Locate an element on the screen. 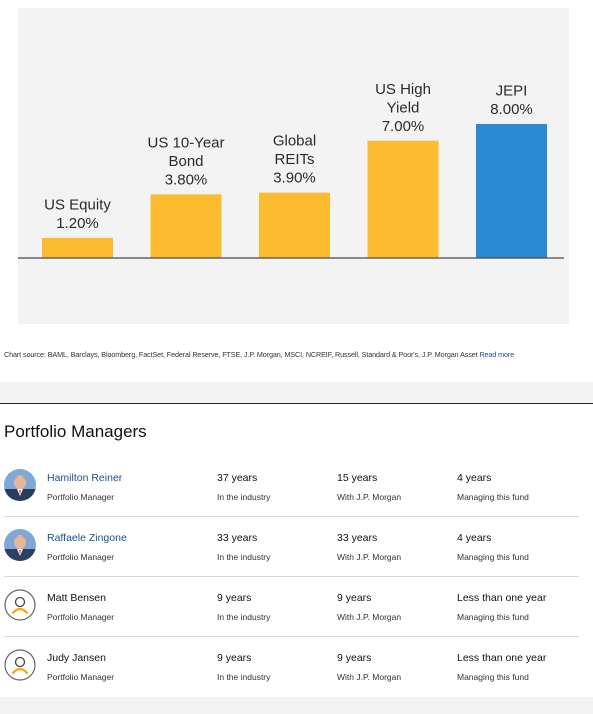 This screenshot has height=714, width=593. section-divider is located at coordinates (296, 403).